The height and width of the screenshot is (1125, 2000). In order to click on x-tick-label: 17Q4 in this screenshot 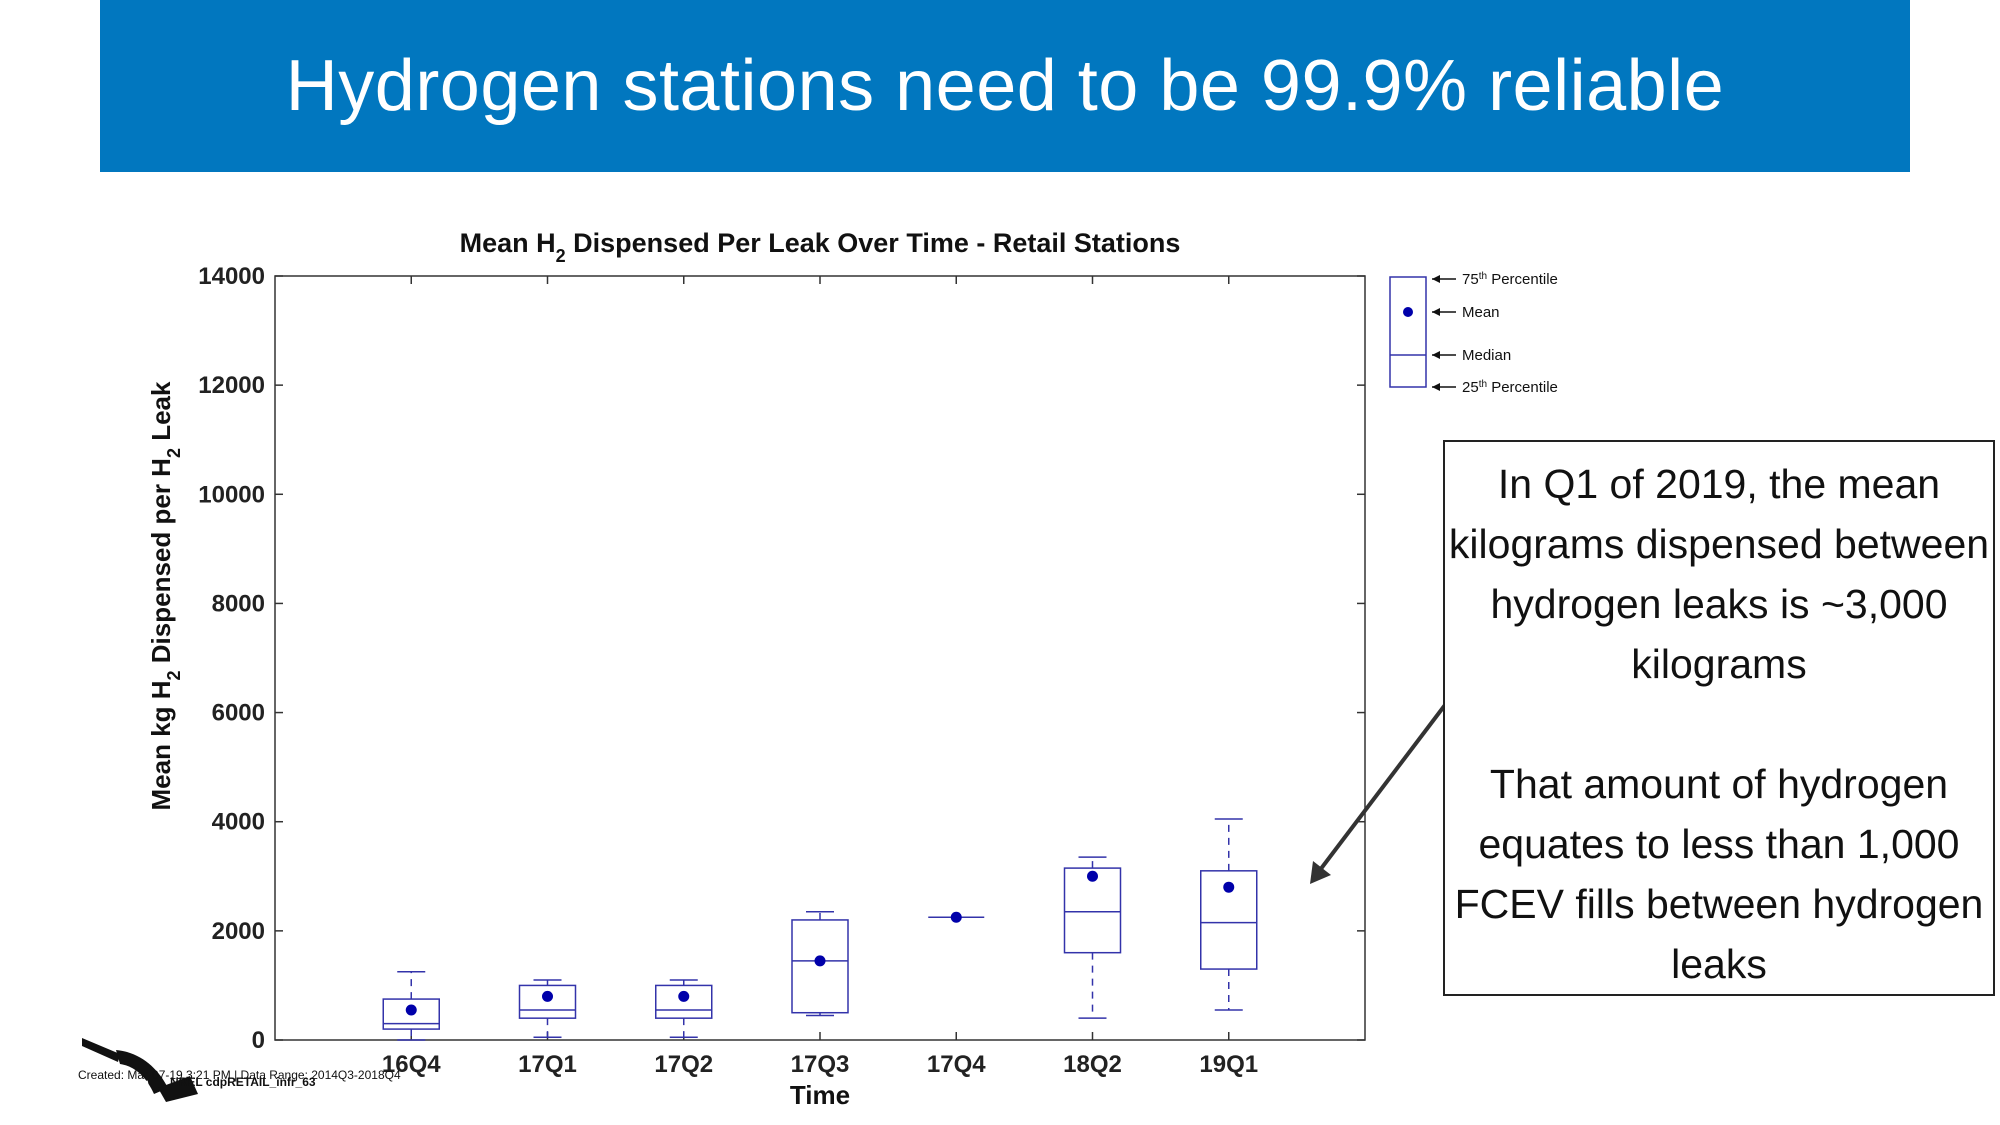, I will do `click(956, 1064)`.